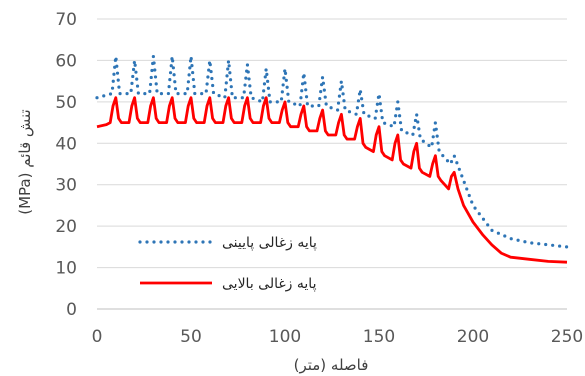 This screenshot has width=585, height=376. Describe the element at coordinates (338, 337) in the screenshot. I see `x-tick-labels: 0 50 100 150 200 250` at that location.